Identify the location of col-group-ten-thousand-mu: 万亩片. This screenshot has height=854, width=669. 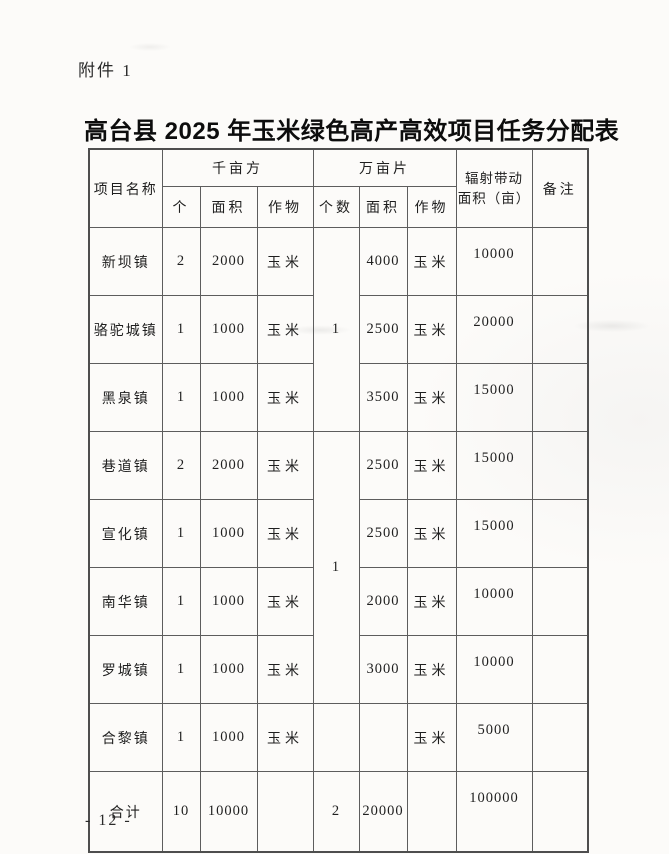
(384, 167).